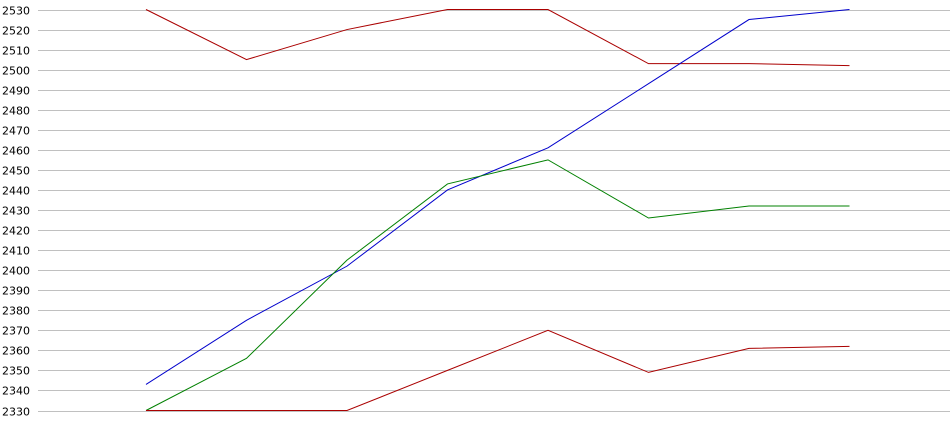 The height and width of the screenshot is (435, 950). I want to click on y-tick-label: 2360, so click(16, 351).